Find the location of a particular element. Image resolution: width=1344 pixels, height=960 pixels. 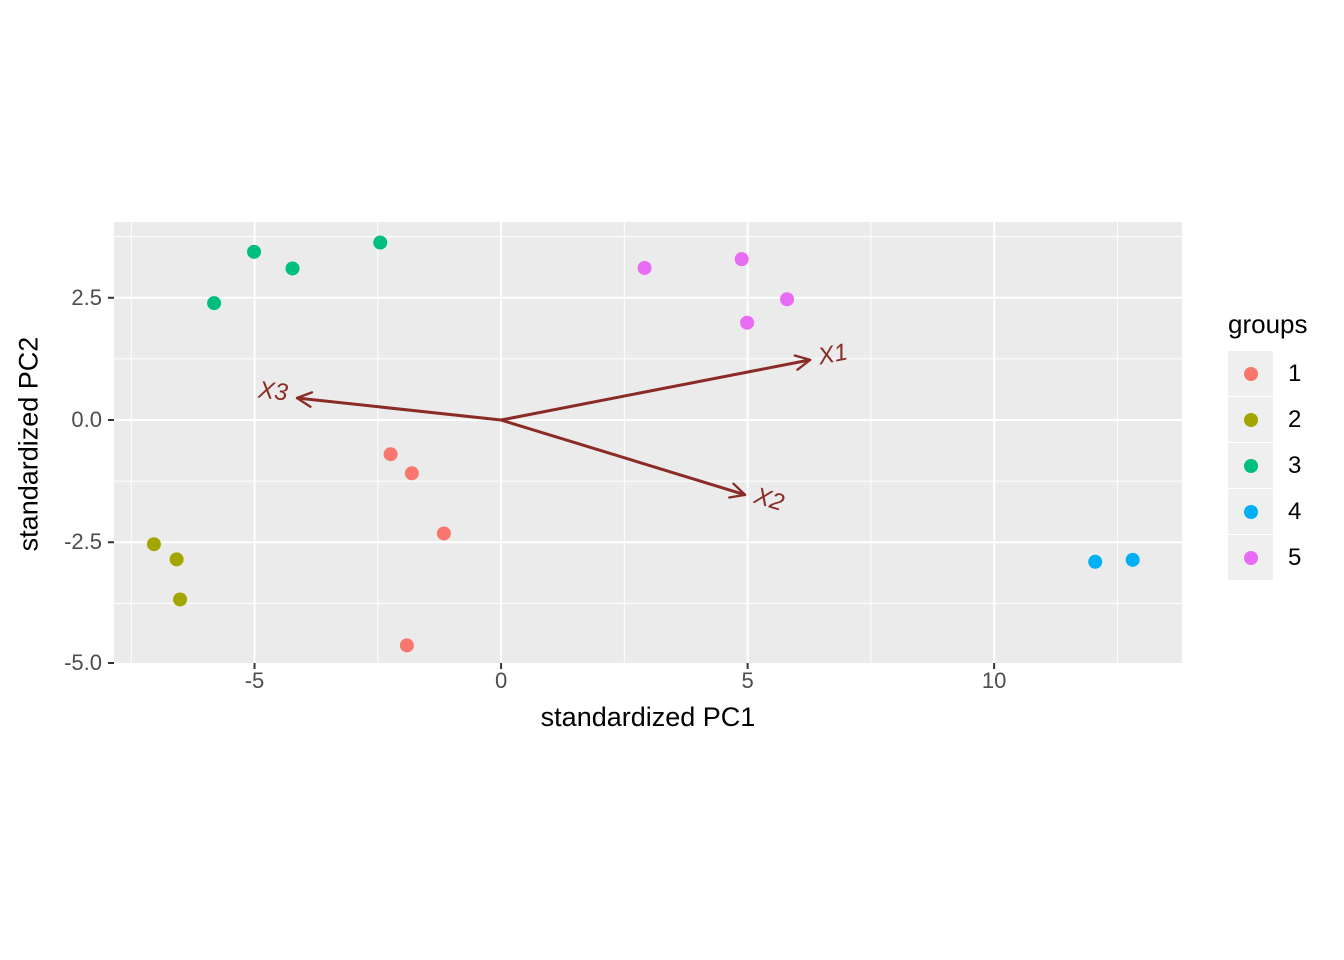

loading-arrow-x2 is located at coordinates (623, 458).